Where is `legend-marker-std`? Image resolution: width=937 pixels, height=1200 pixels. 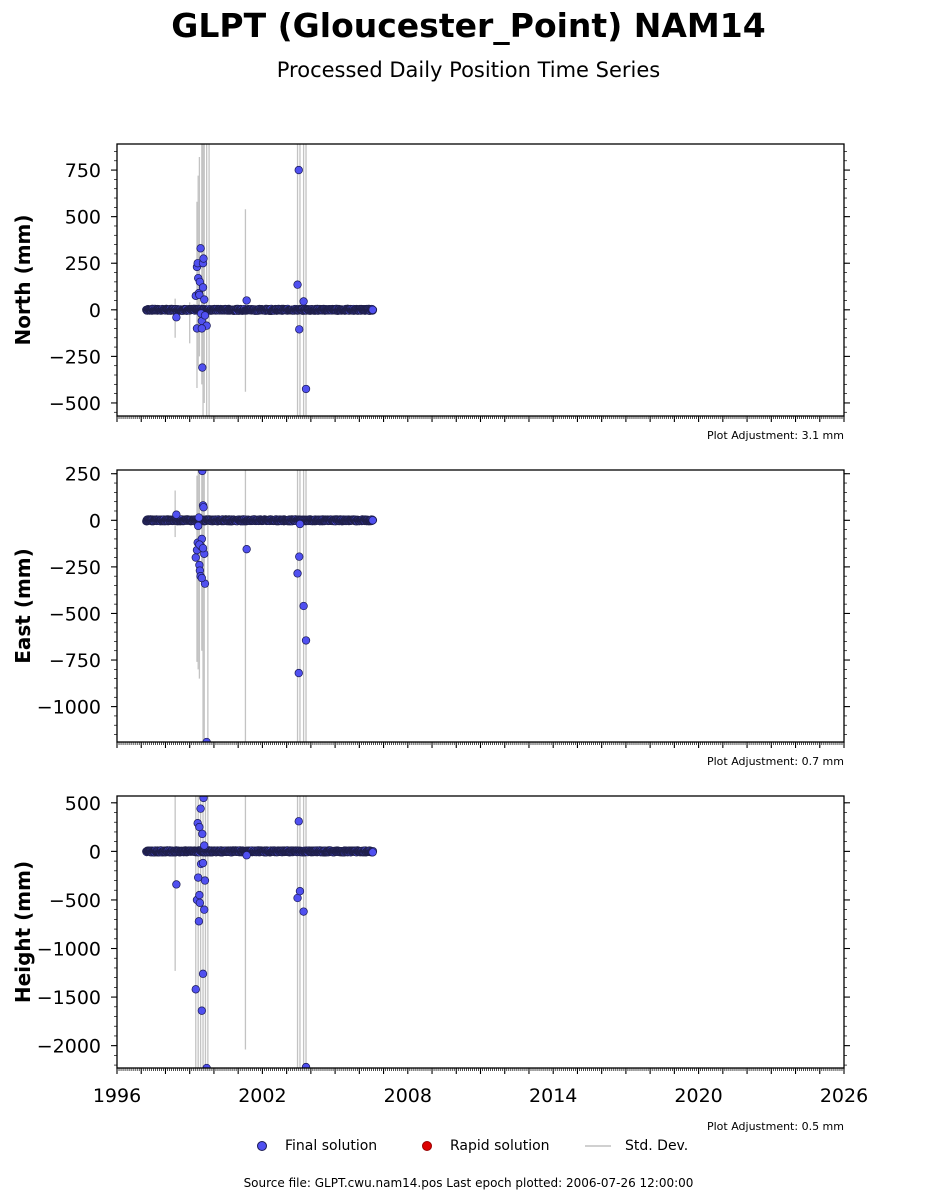
legend-marker-std is located at coordinates (598, 1146).